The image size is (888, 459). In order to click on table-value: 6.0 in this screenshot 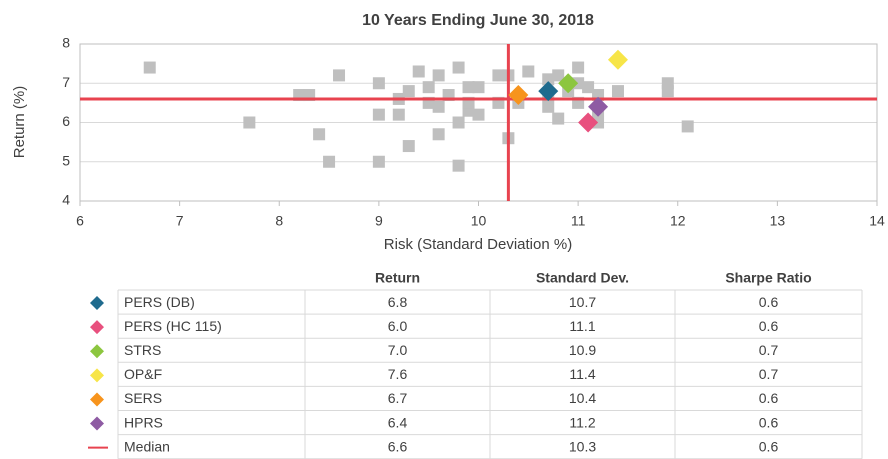, I will do `click(398, 326)`.